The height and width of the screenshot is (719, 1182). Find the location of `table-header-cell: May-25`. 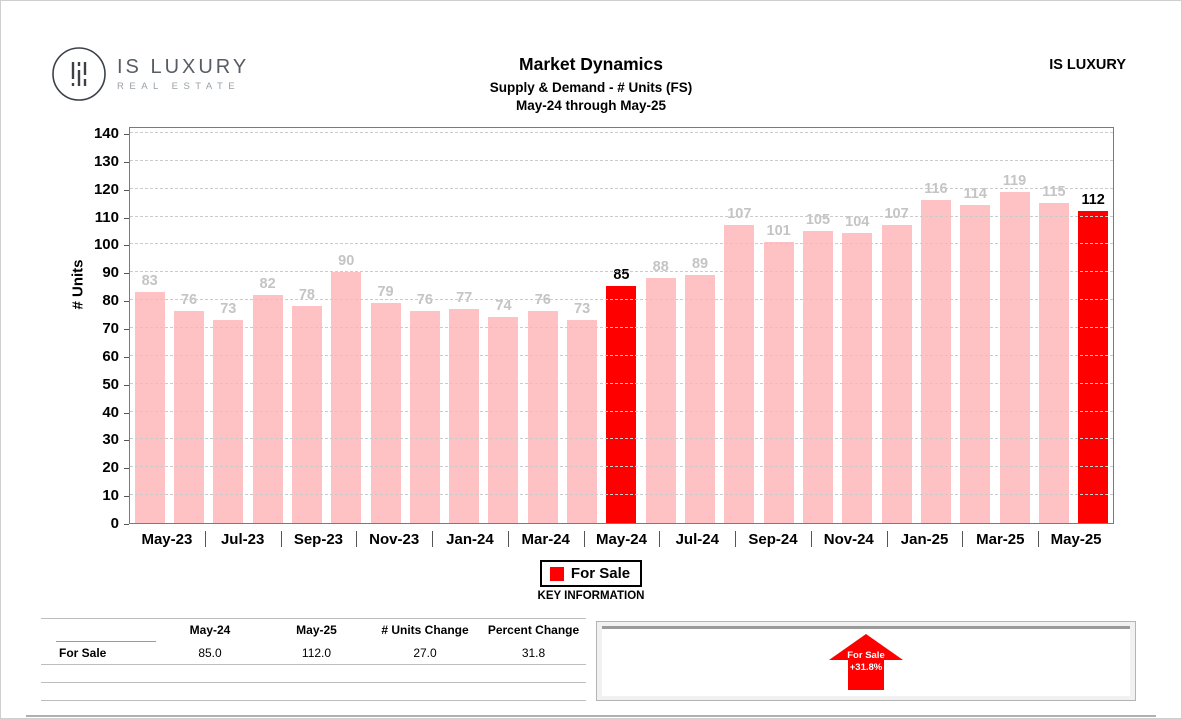

table-header-cell: May-25 is located at coordinates (316, 630).